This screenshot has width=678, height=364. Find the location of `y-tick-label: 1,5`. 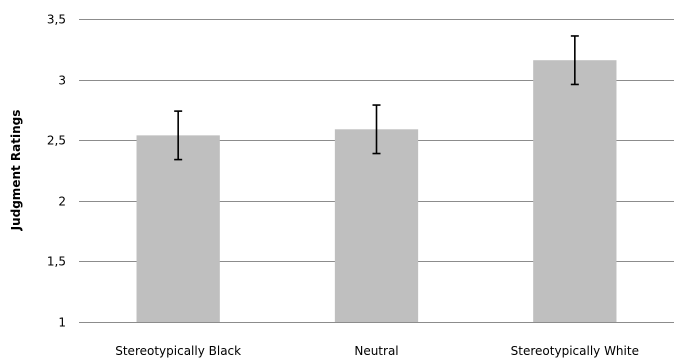

y-tick-label: 1,5 is located at coordinates (56, 262).